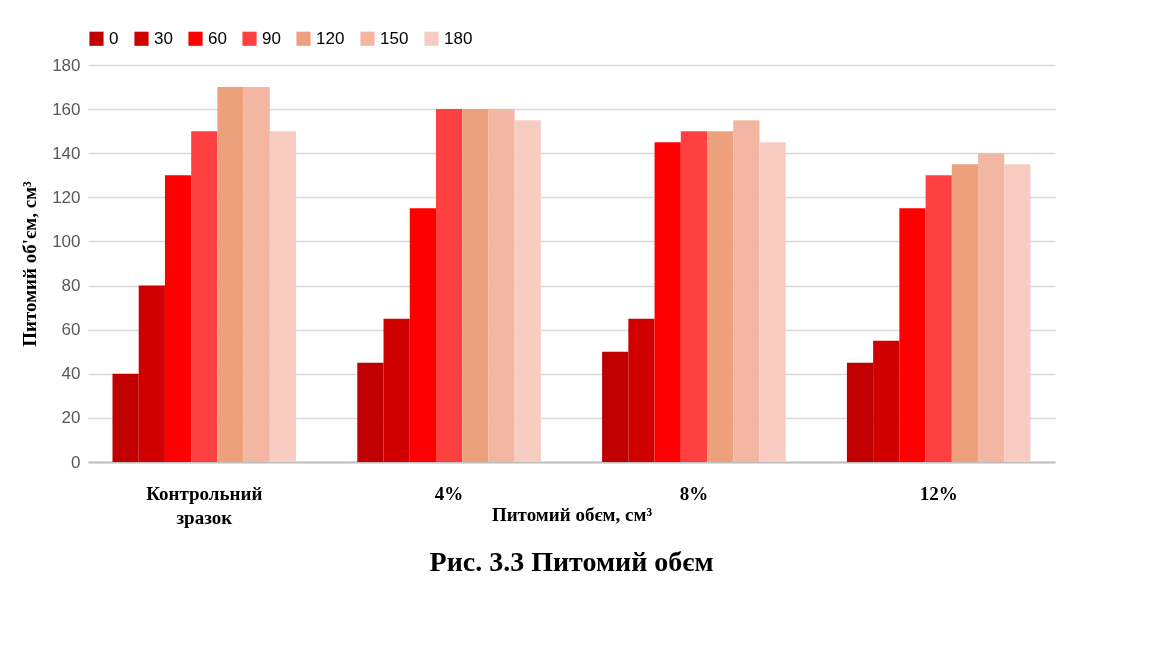  Describe the element at coordinates (938, 493) in the screenshot. I see `x-tick-label: 12%` at that location.